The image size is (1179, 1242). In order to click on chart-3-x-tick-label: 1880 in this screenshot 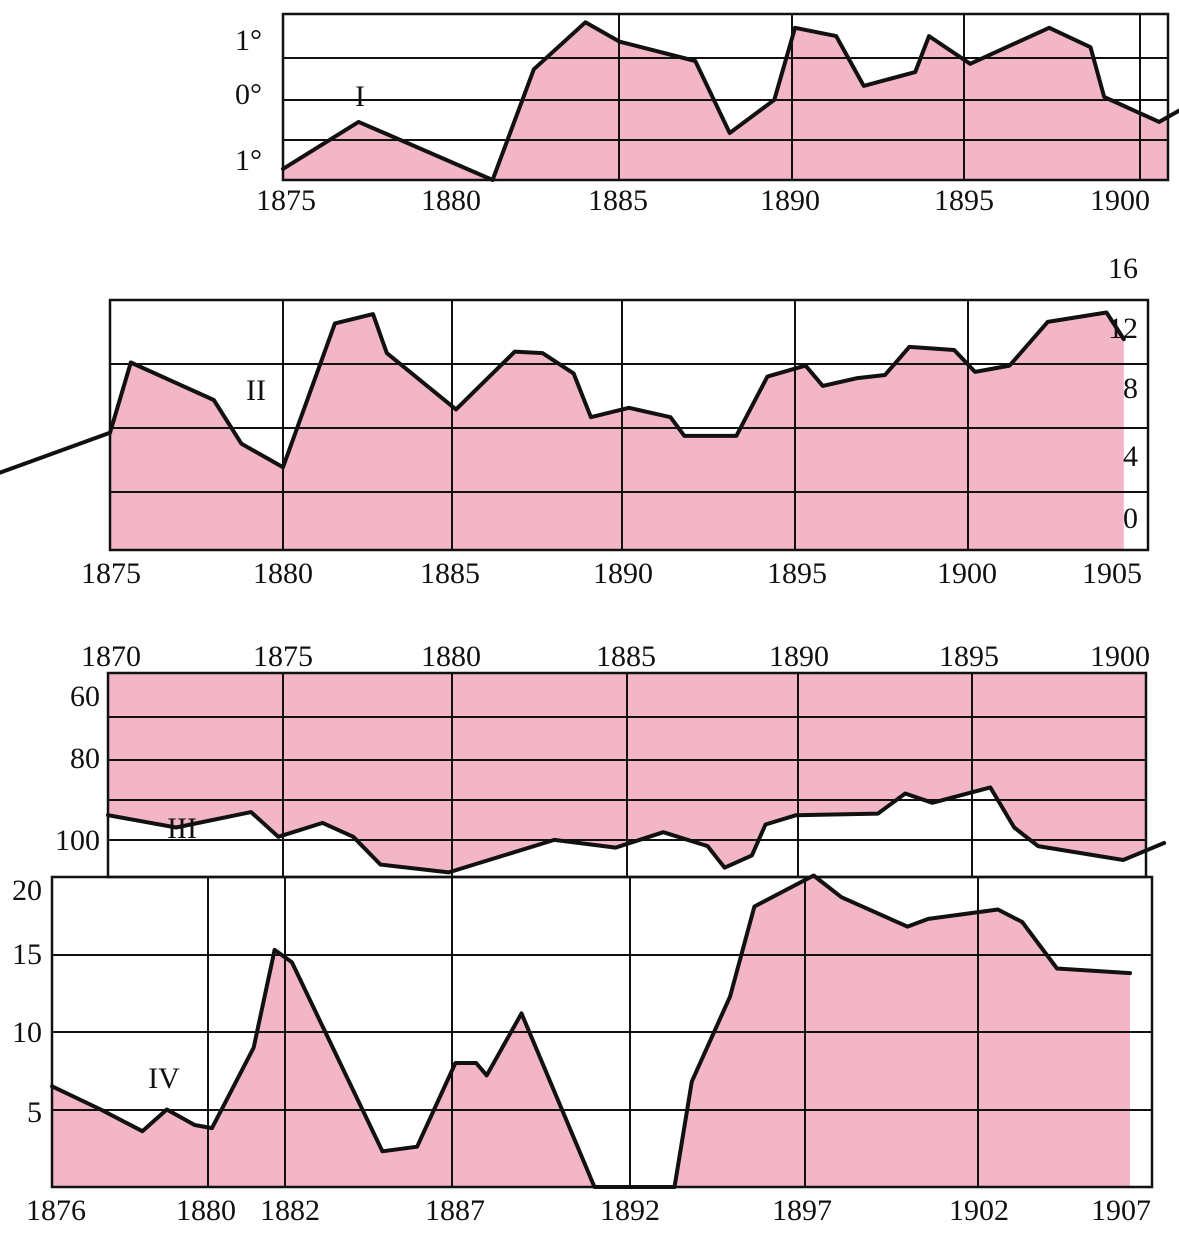, I will do `click(451, 656)`.